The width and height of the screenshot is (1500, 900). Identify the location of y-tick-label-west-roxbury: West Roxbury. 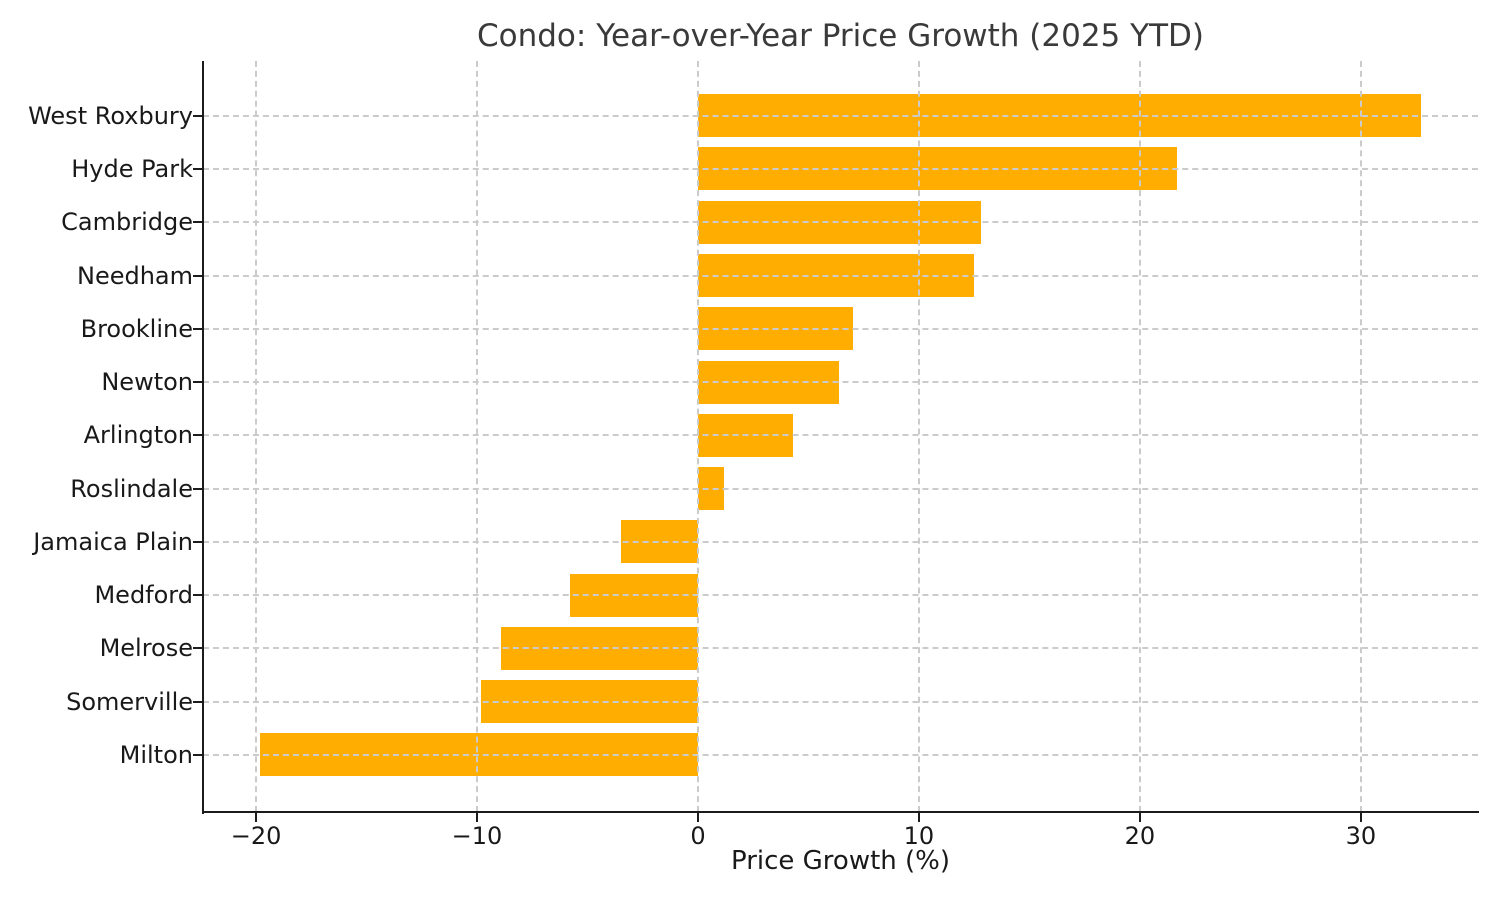
(110, 115).